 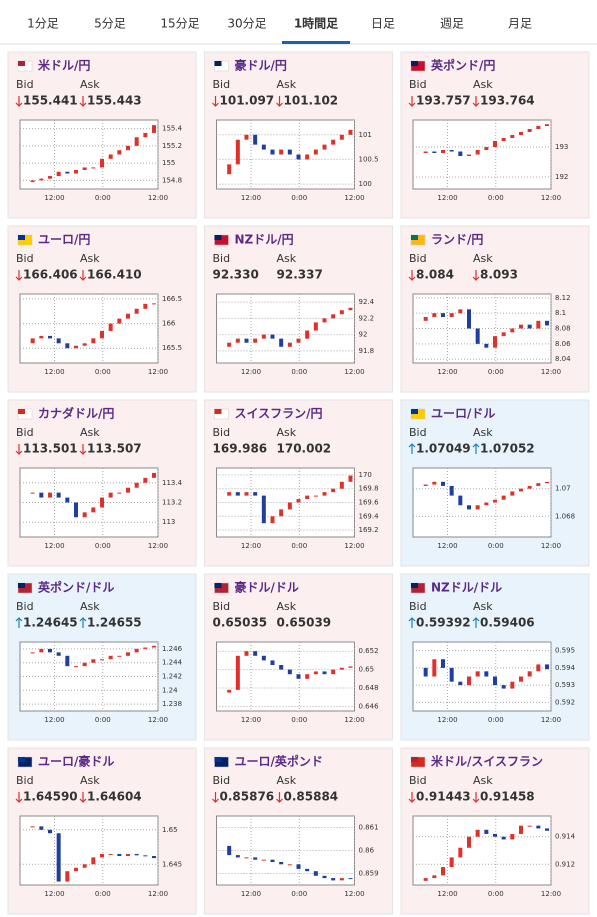 What do you see at coordinates (457, 240) in the screenshot?
I see `card-title: ランド/円` at bounding box center [457, 240].